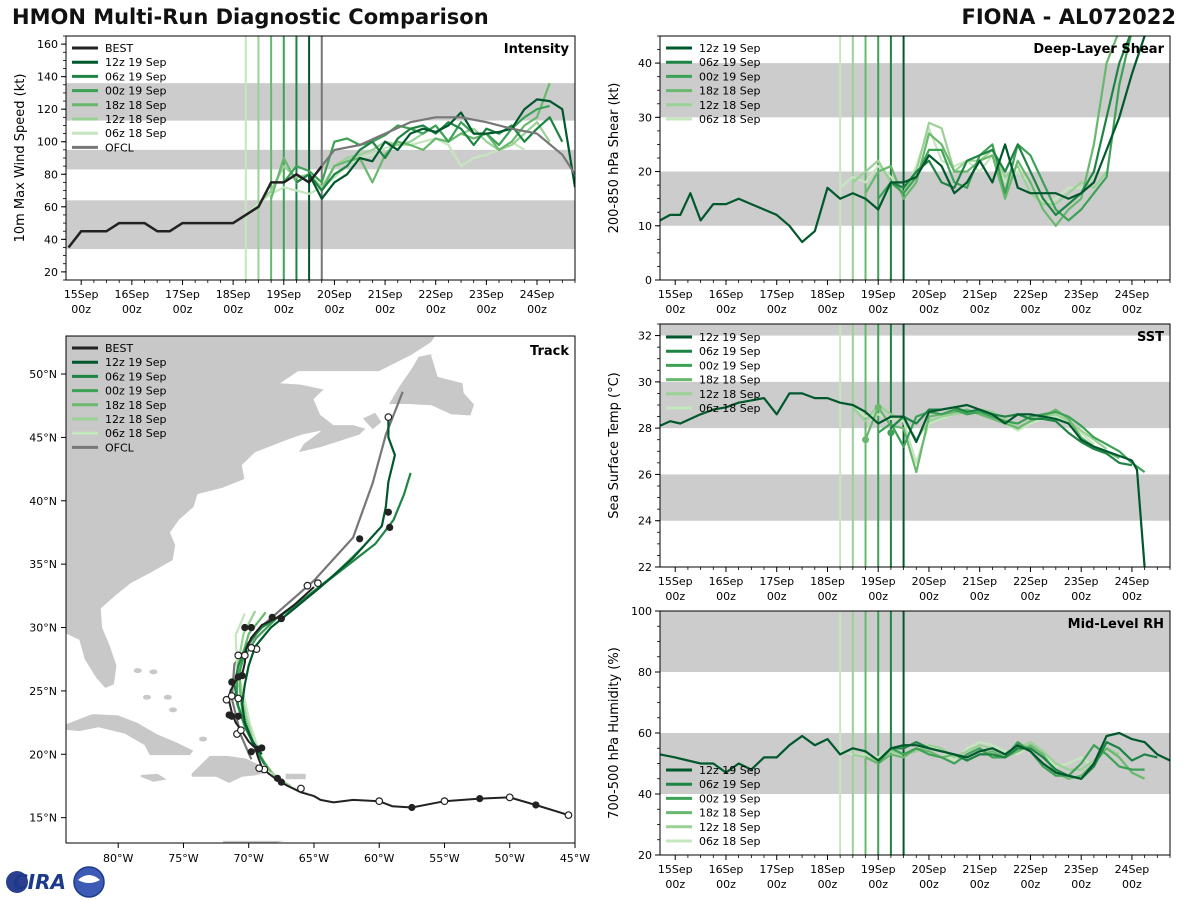  What do you see at coordinates (929, 869) in the screenshot?
I see `rh-xtick-label: 20Sep` at bounding box center [929, 869].